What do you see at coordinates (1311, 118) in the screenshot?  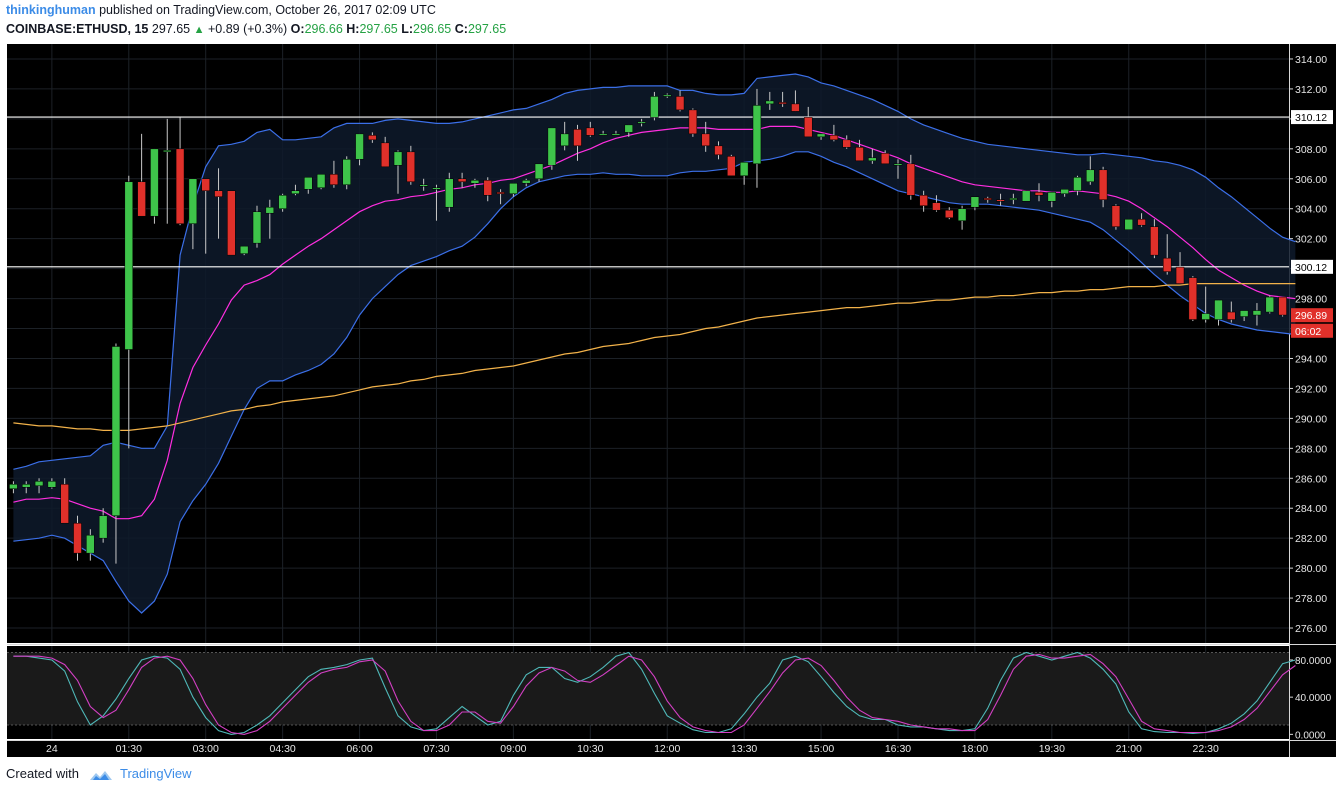 I see `level-label: 310.12` at bounding box center [1311, 118].